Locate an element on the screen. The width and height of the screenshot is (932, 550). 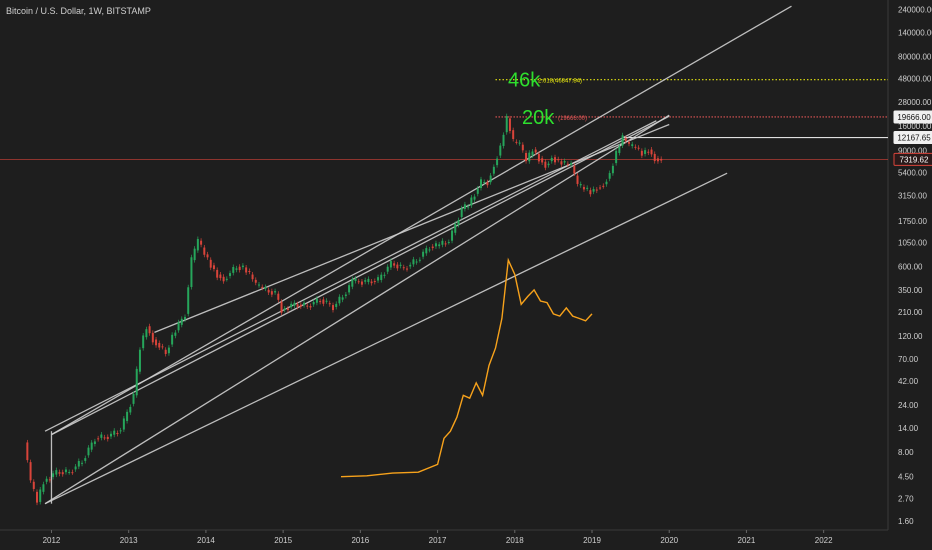
y-tick-label: 42.00 is located at coordinates (908, 381).